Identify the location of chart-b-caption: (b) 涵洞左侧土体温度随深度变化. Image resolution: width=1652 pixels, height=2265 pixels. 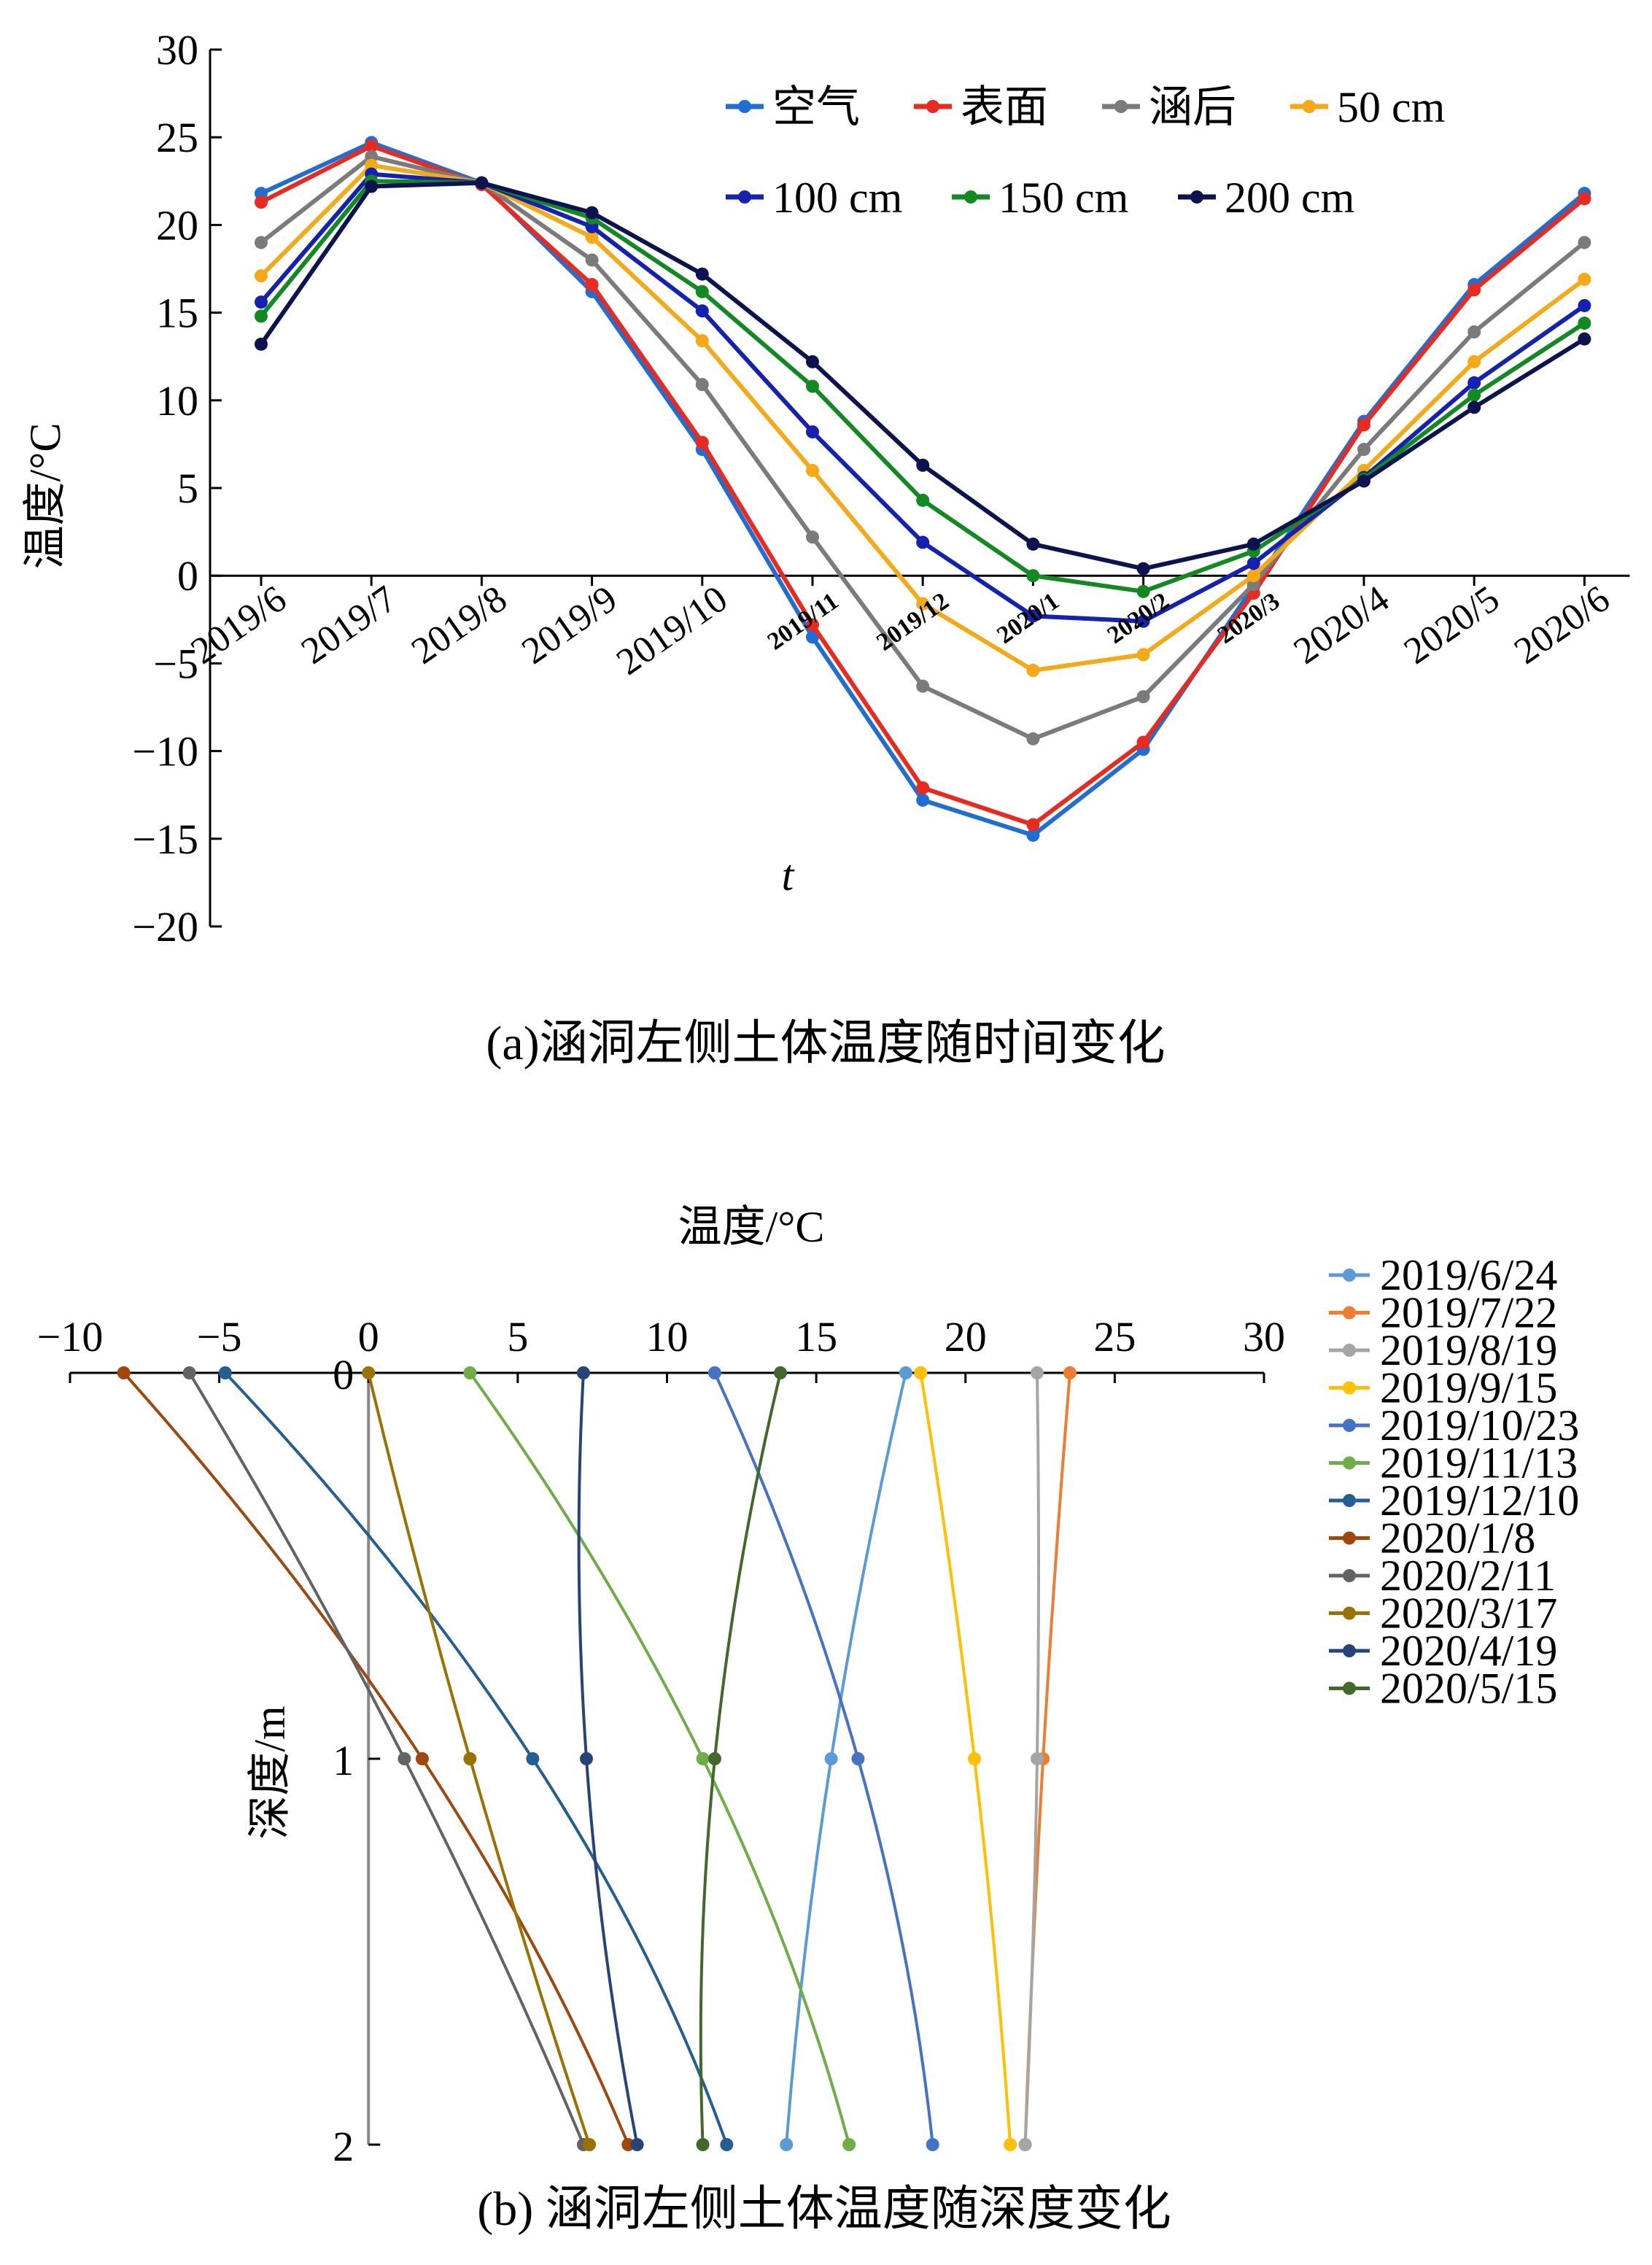
(824, 2209).